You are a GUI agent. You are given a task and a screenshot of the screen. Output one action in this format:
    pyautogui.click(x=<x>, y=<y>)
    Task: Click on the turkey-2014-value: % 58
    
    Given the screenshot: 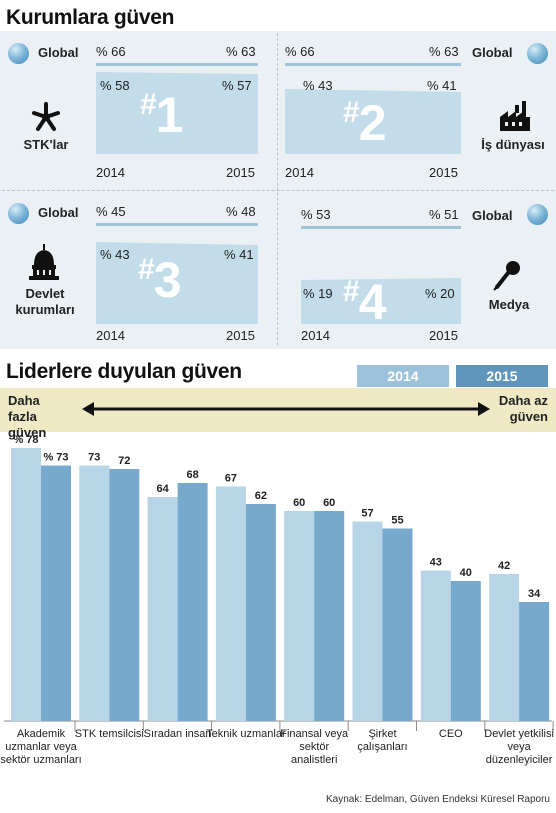 What is the action you would take?
    pyautogui.click(x=115, y=85)
    